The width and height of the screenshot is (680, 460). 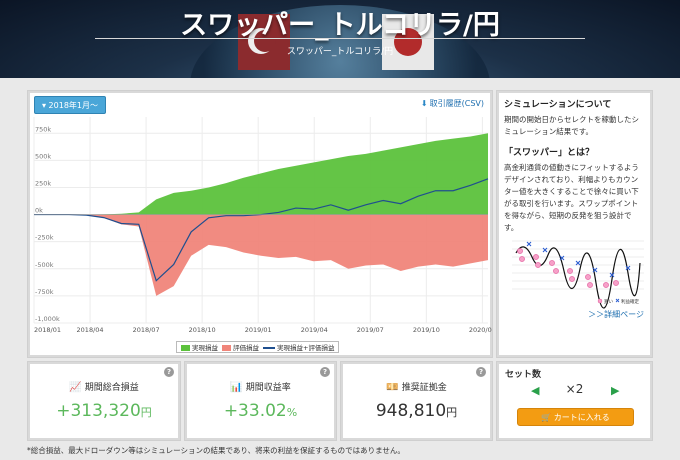 I want to click on csv-download-link: ⬇ 取引履歴(CSV), so click(x=452, y=103).